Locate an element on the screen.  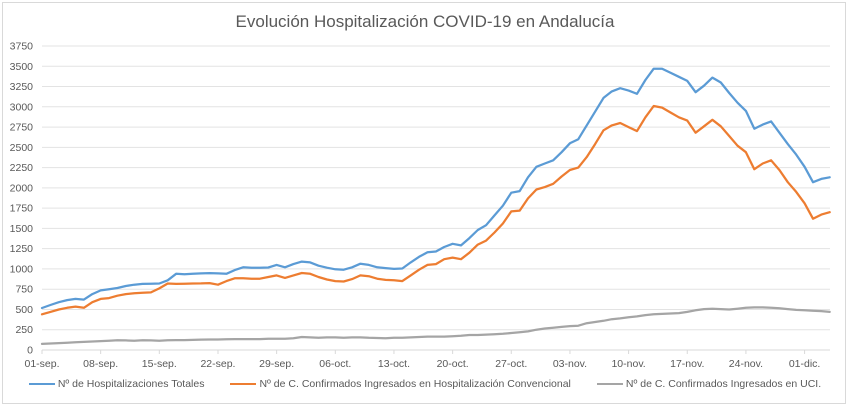
y-tick-label: 2000 is located at coordinates (22, 188).